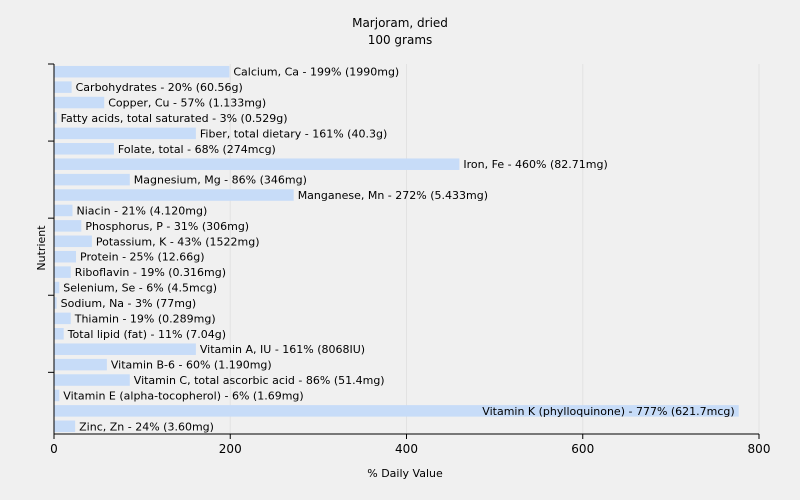 The width and height of the screenshot is (800, 500). Describe the element at coordinates (51, 218) in the screenshot. I see `y-axis-ticks` at that location.